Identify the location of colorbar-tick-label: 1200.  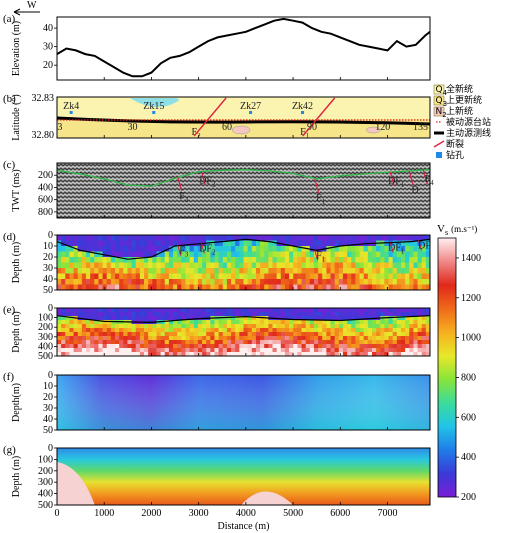
(471, 298).